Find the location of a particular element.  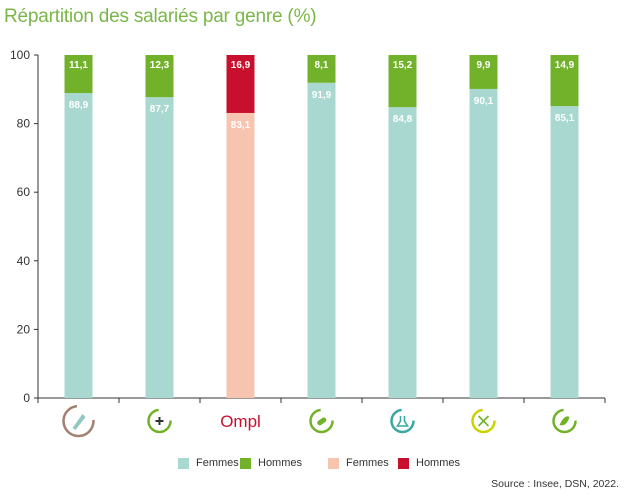

plus-icon is located at coordinates (159, 421).